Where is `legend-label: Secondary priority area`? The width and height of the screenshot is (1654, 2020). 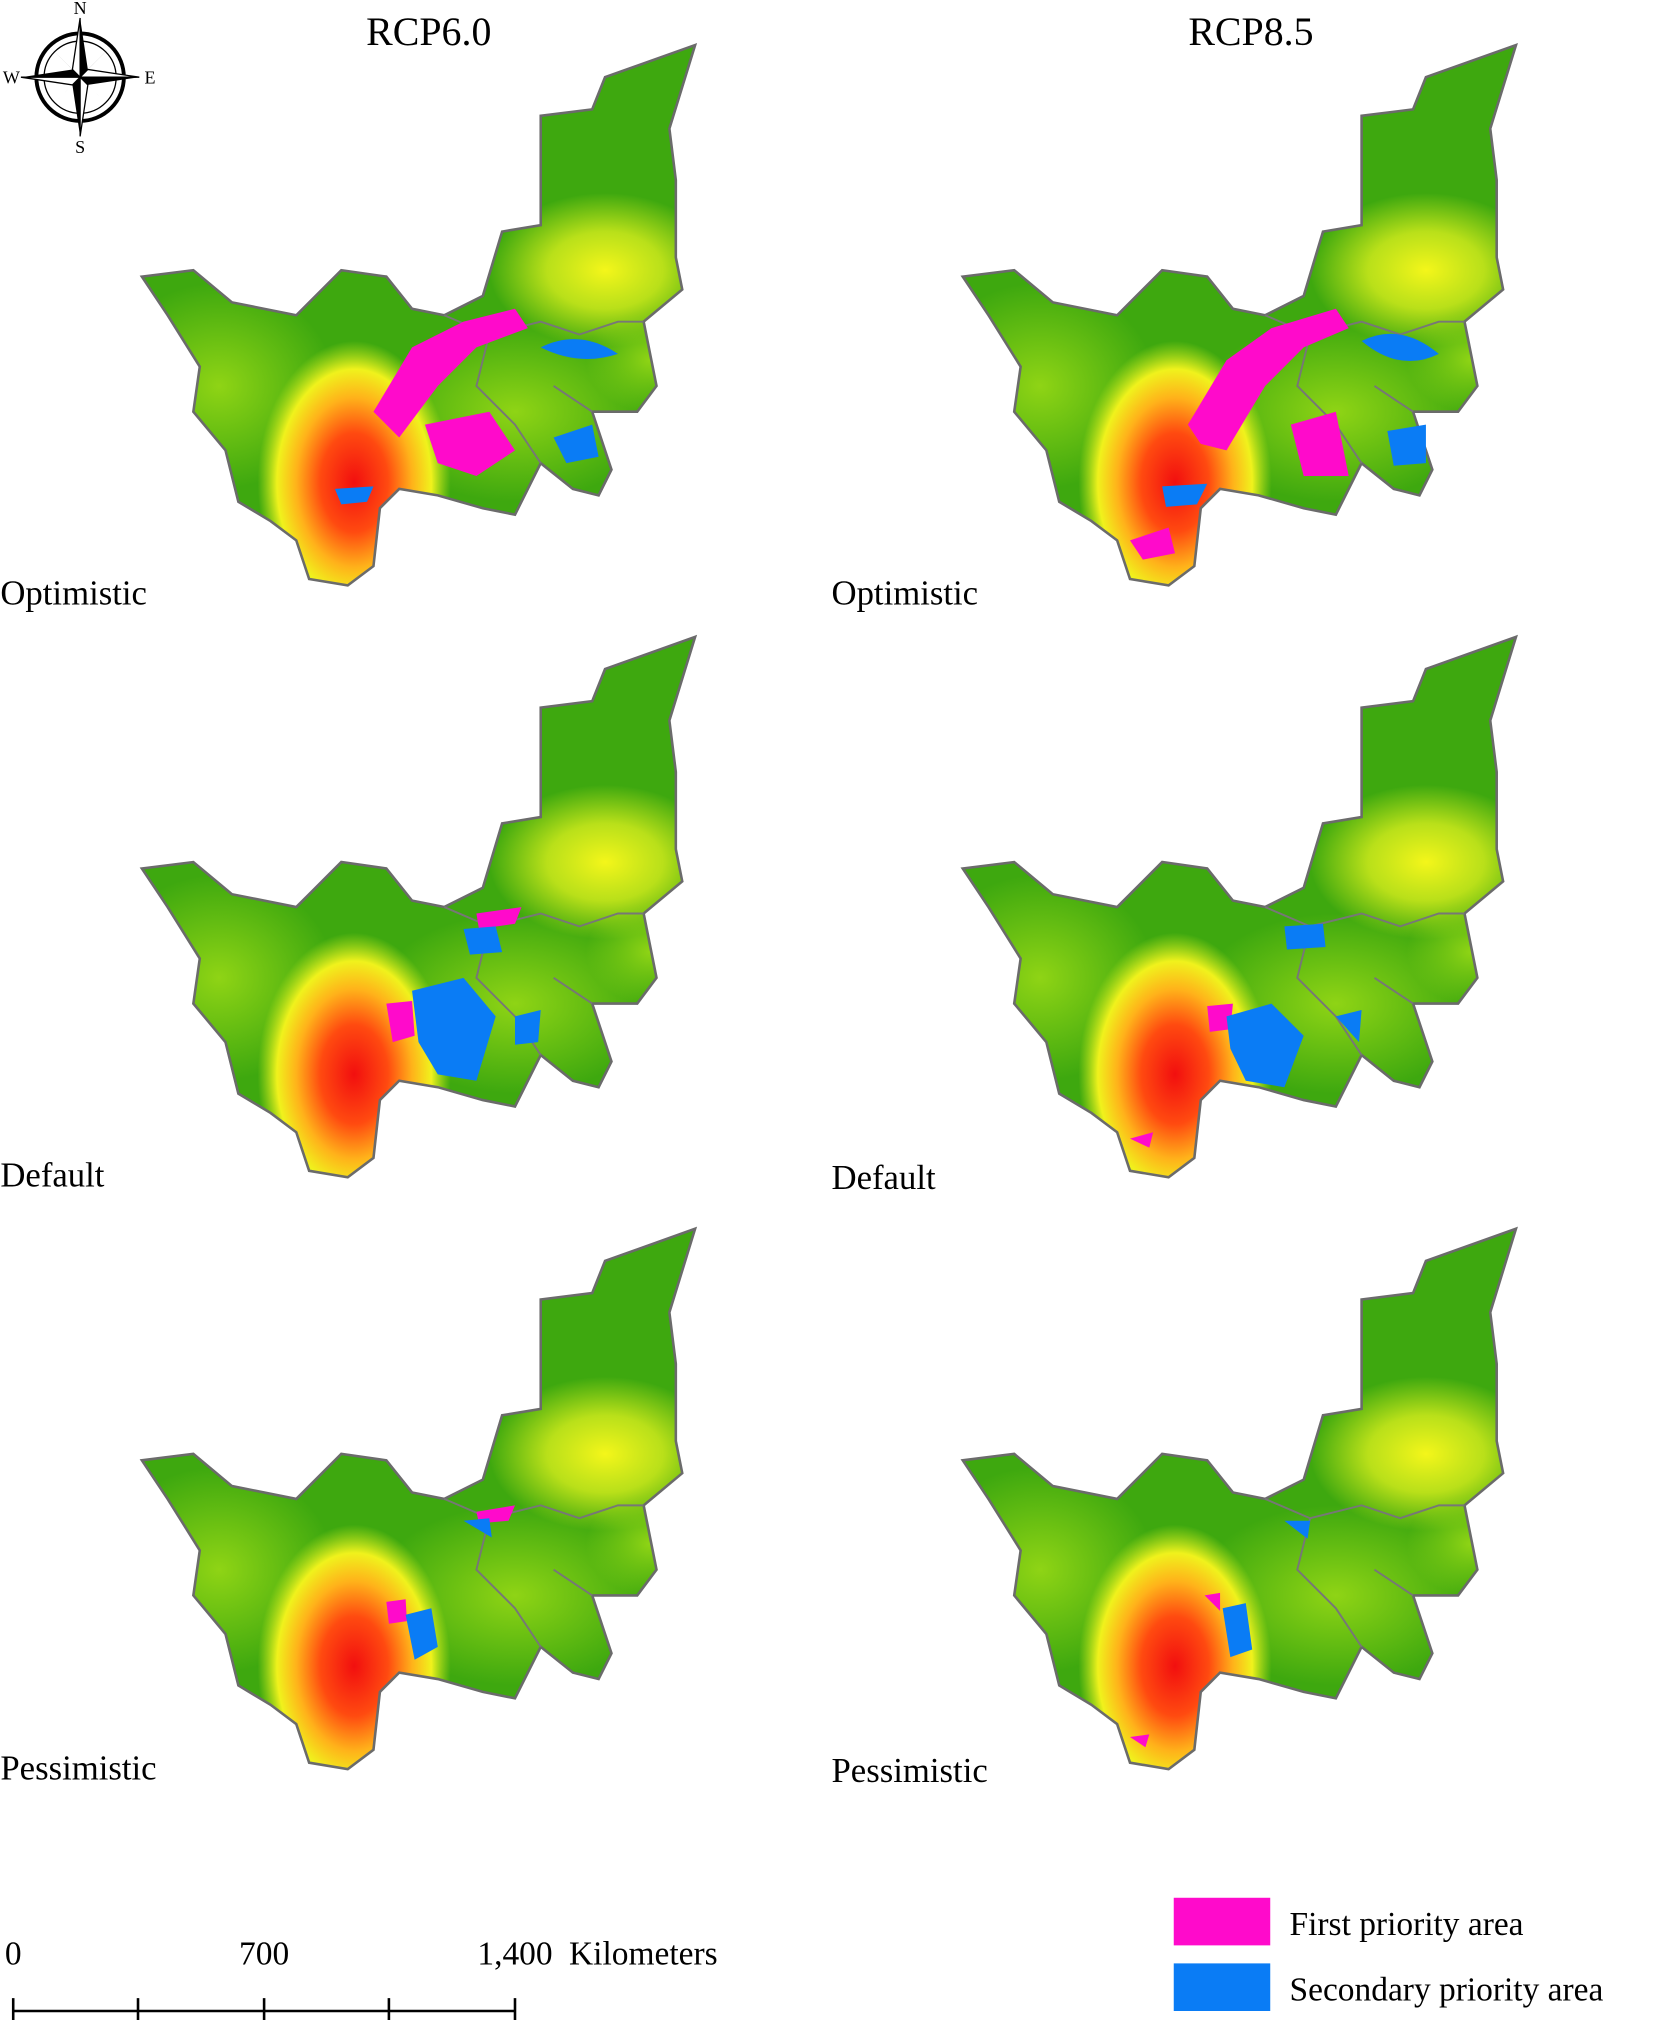 legend-label: Secondary priority area is located at coordinates (1447, 1990).